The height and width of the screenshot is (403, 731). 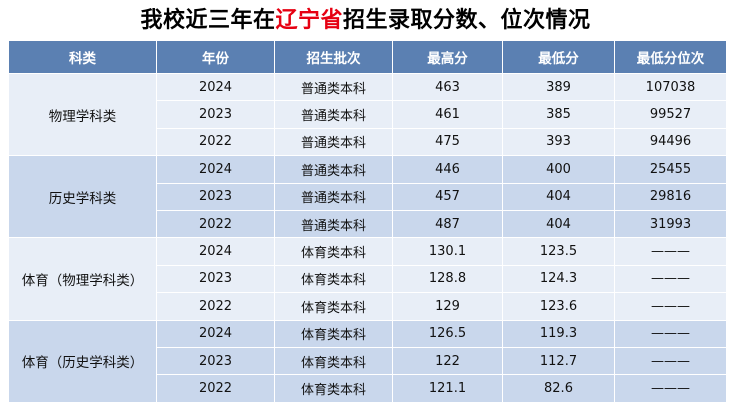 I want to click on max-score-cell: 130.1, so click(x=447, y=251).